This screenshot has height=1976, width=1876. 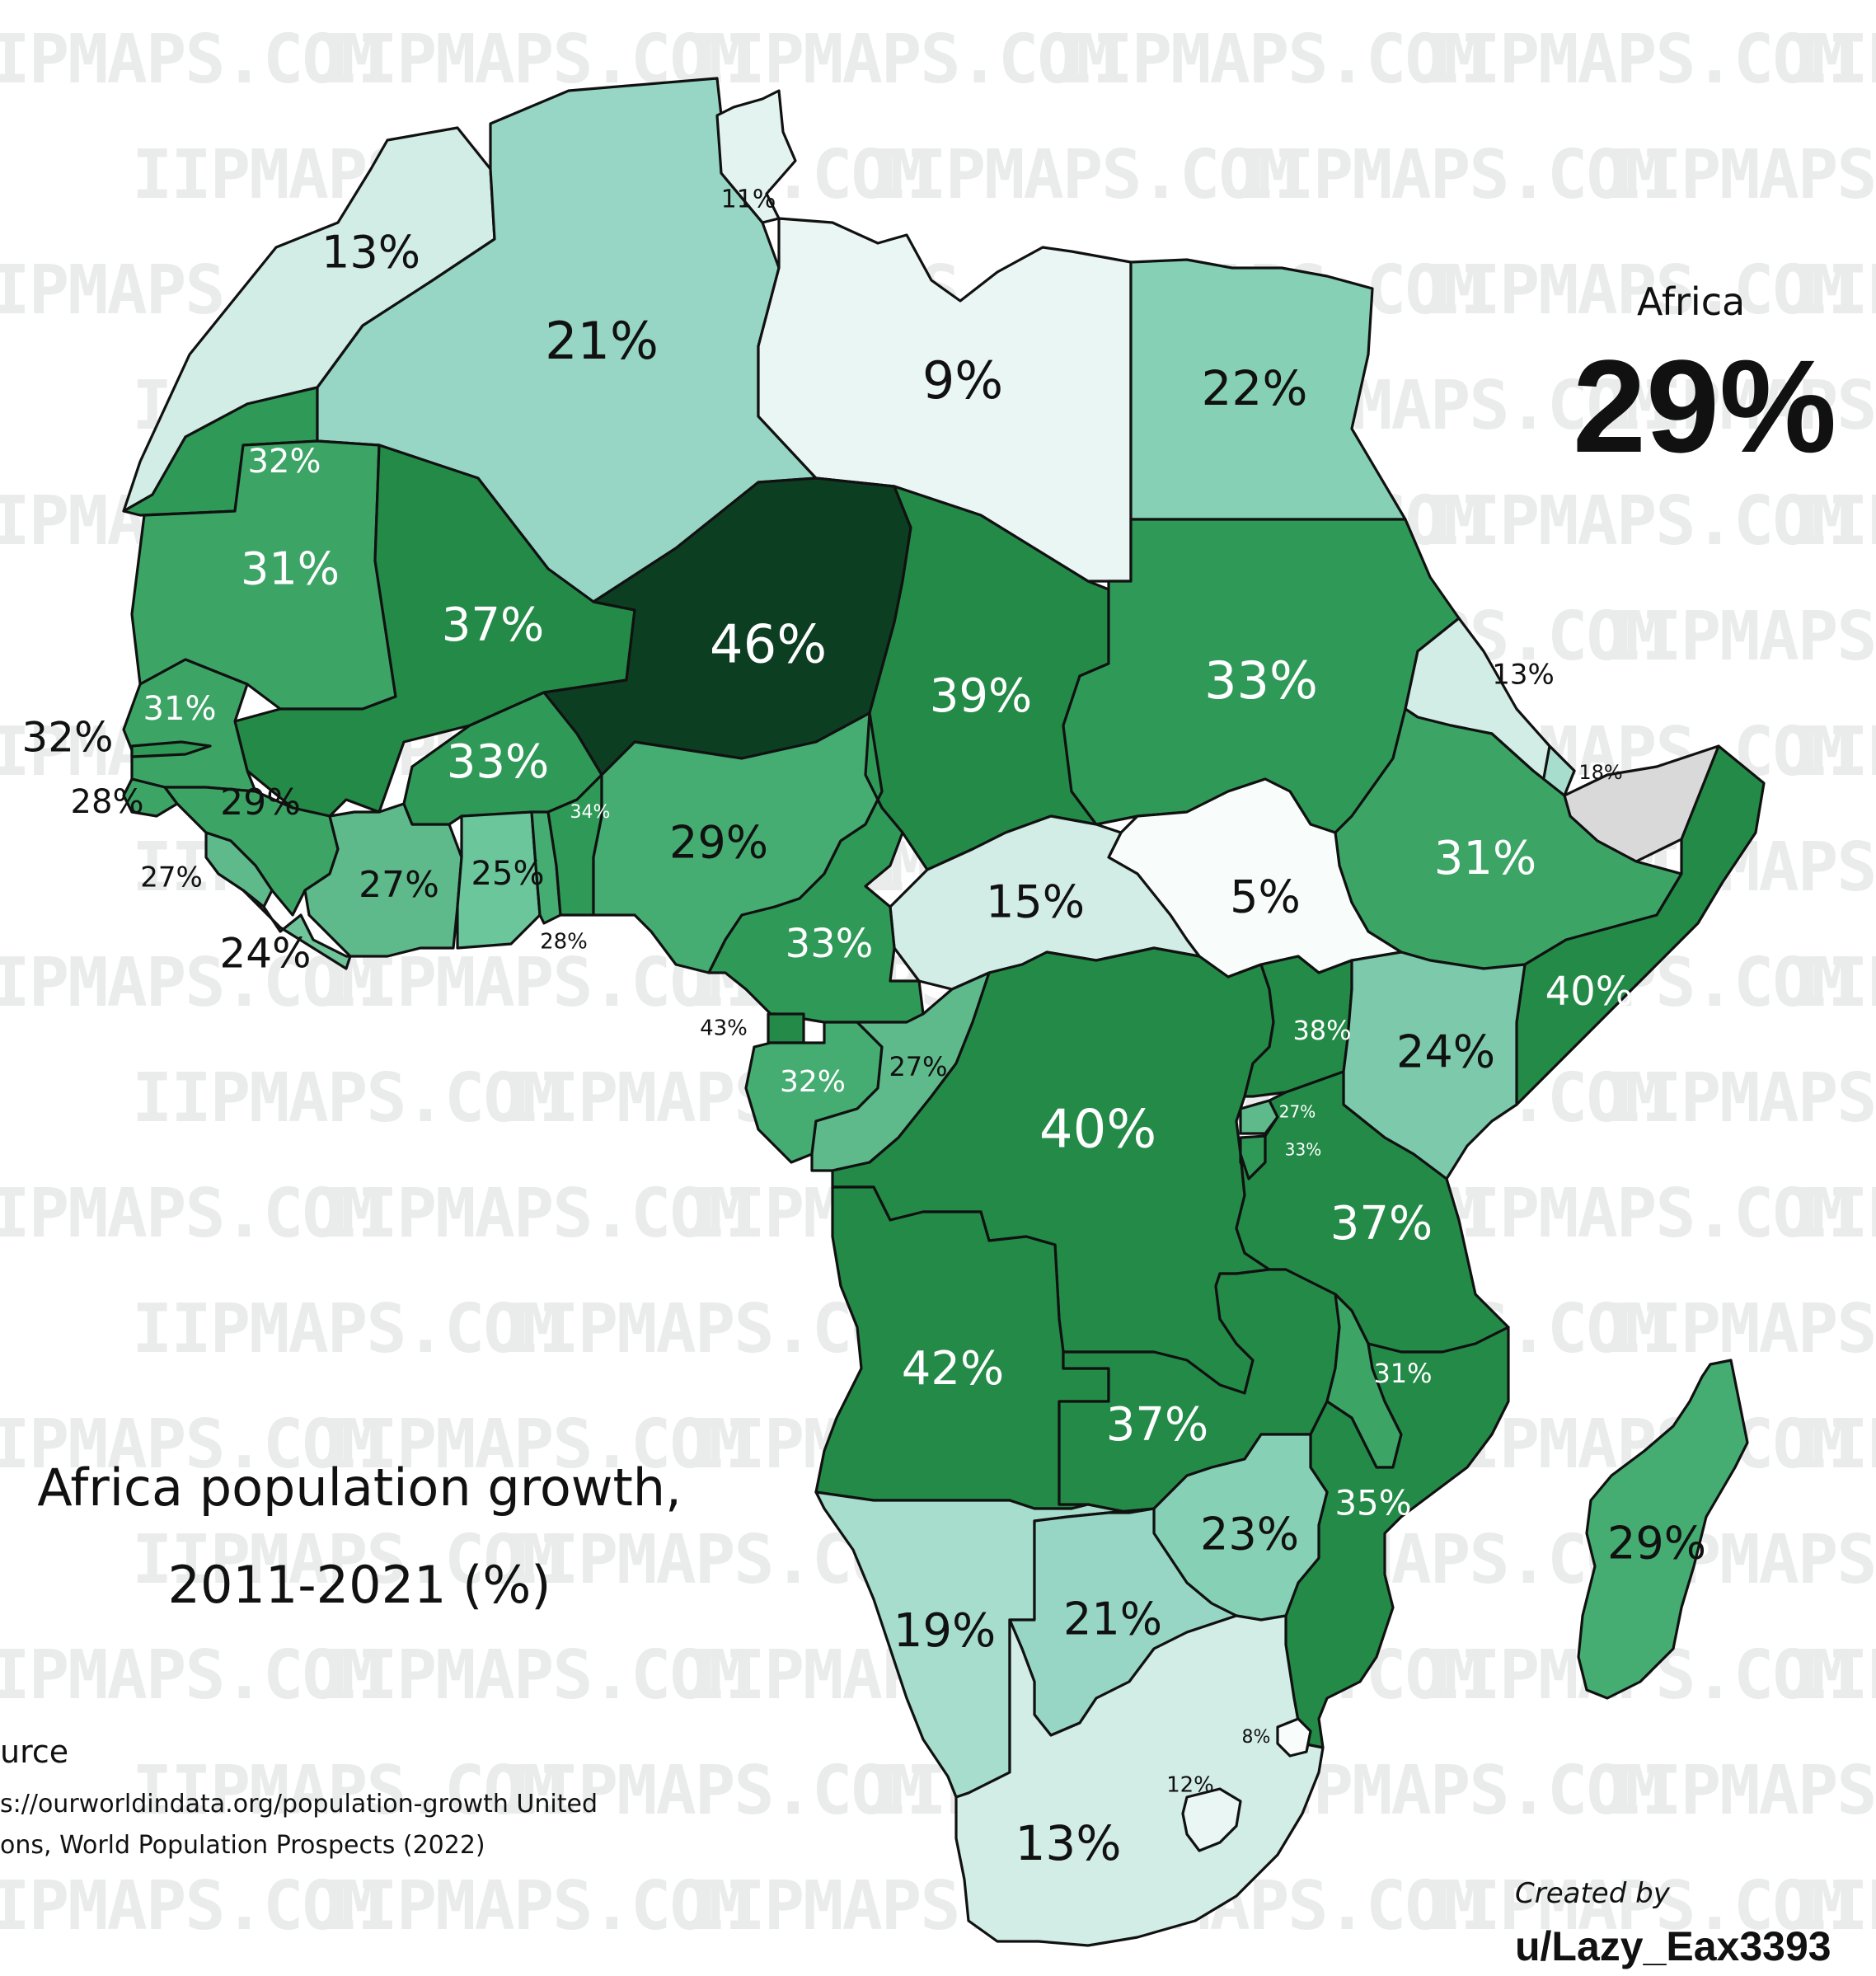 I want to click on country-ivory-coast, so click(x=383, y=880).